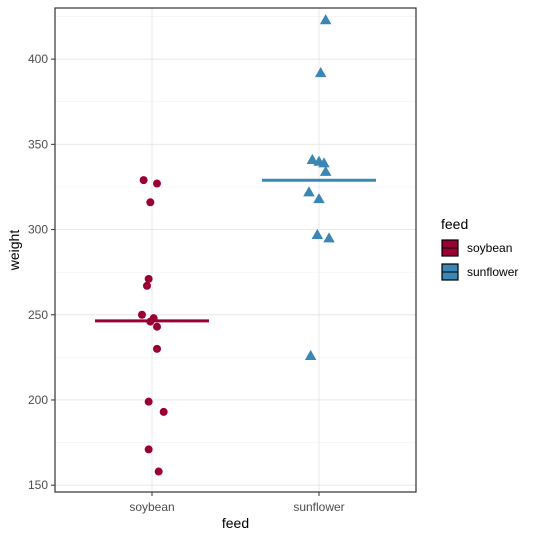  What do you see at coordinates (38, 59) in the screenshot?
I see `y-tick-label: 400` at bounding box center [38, 59].